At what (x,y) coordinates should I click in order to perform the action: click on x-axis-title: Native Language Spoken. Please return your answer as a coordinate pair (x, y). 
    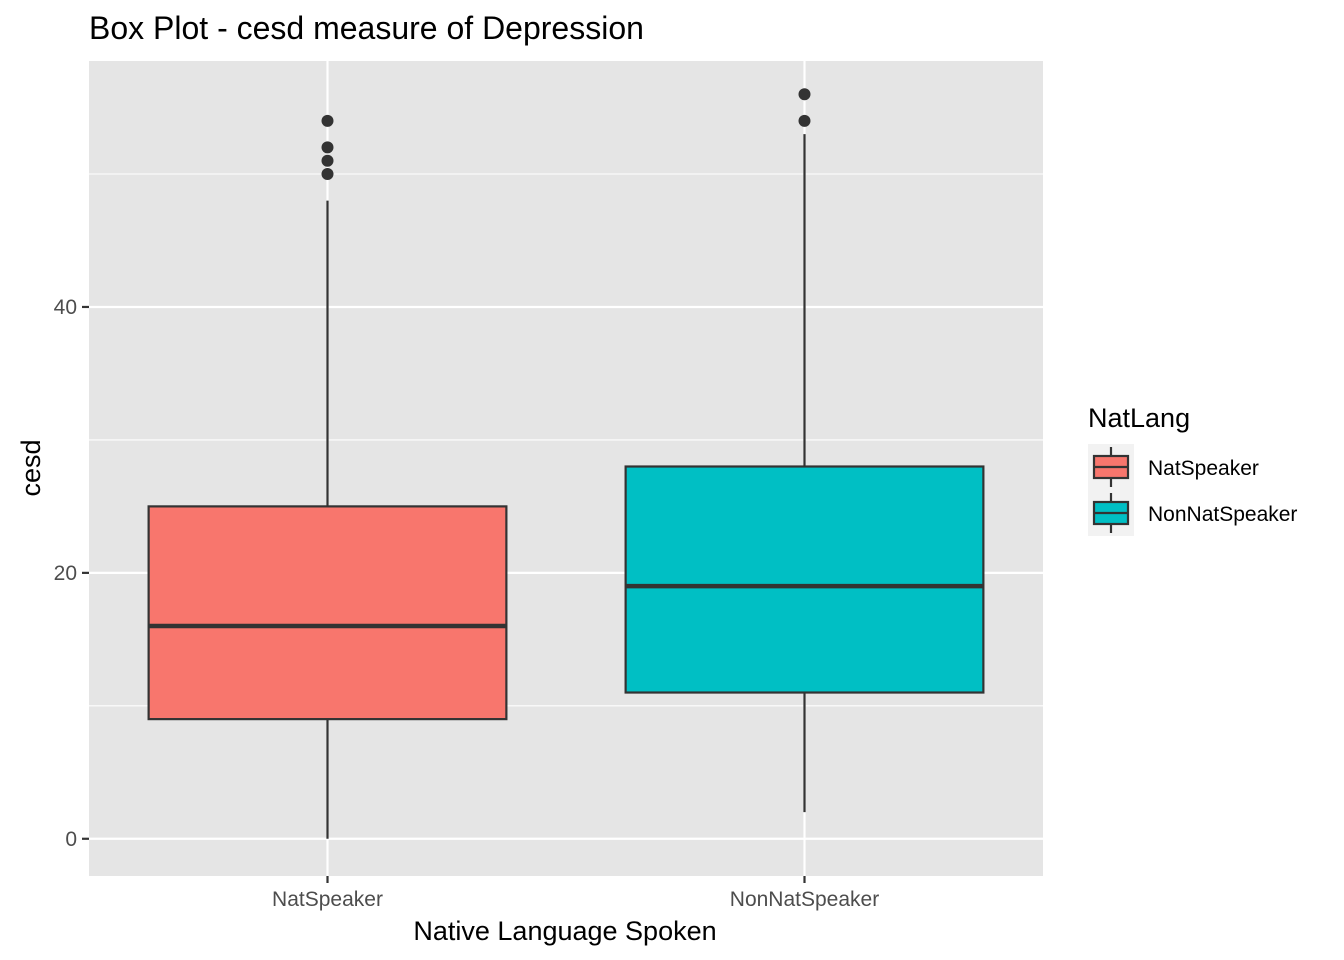
    Looking at the image, I should click on (564, 931).